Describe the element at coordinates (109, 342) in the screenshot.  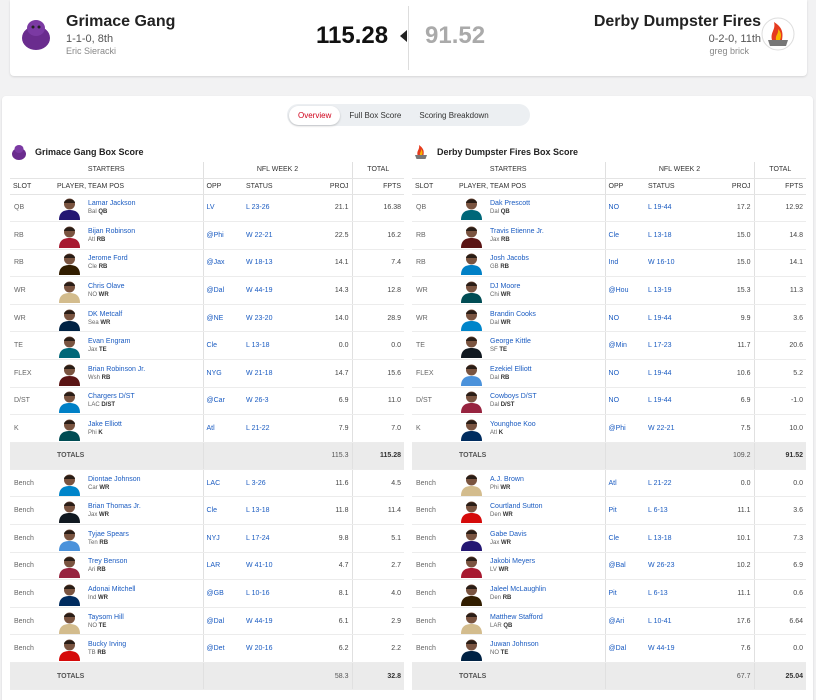
I see `player-name-link: Evan Engram` at that location.